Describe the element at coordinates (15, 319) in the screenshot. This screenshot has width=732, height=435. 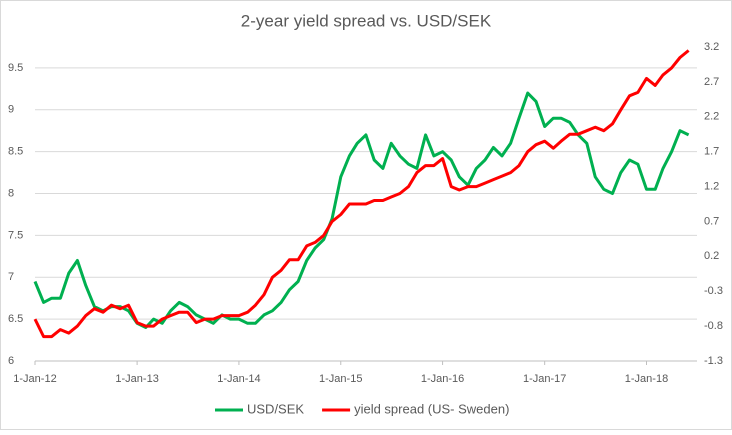
I see `y-tick-label: 6.5` at that location.